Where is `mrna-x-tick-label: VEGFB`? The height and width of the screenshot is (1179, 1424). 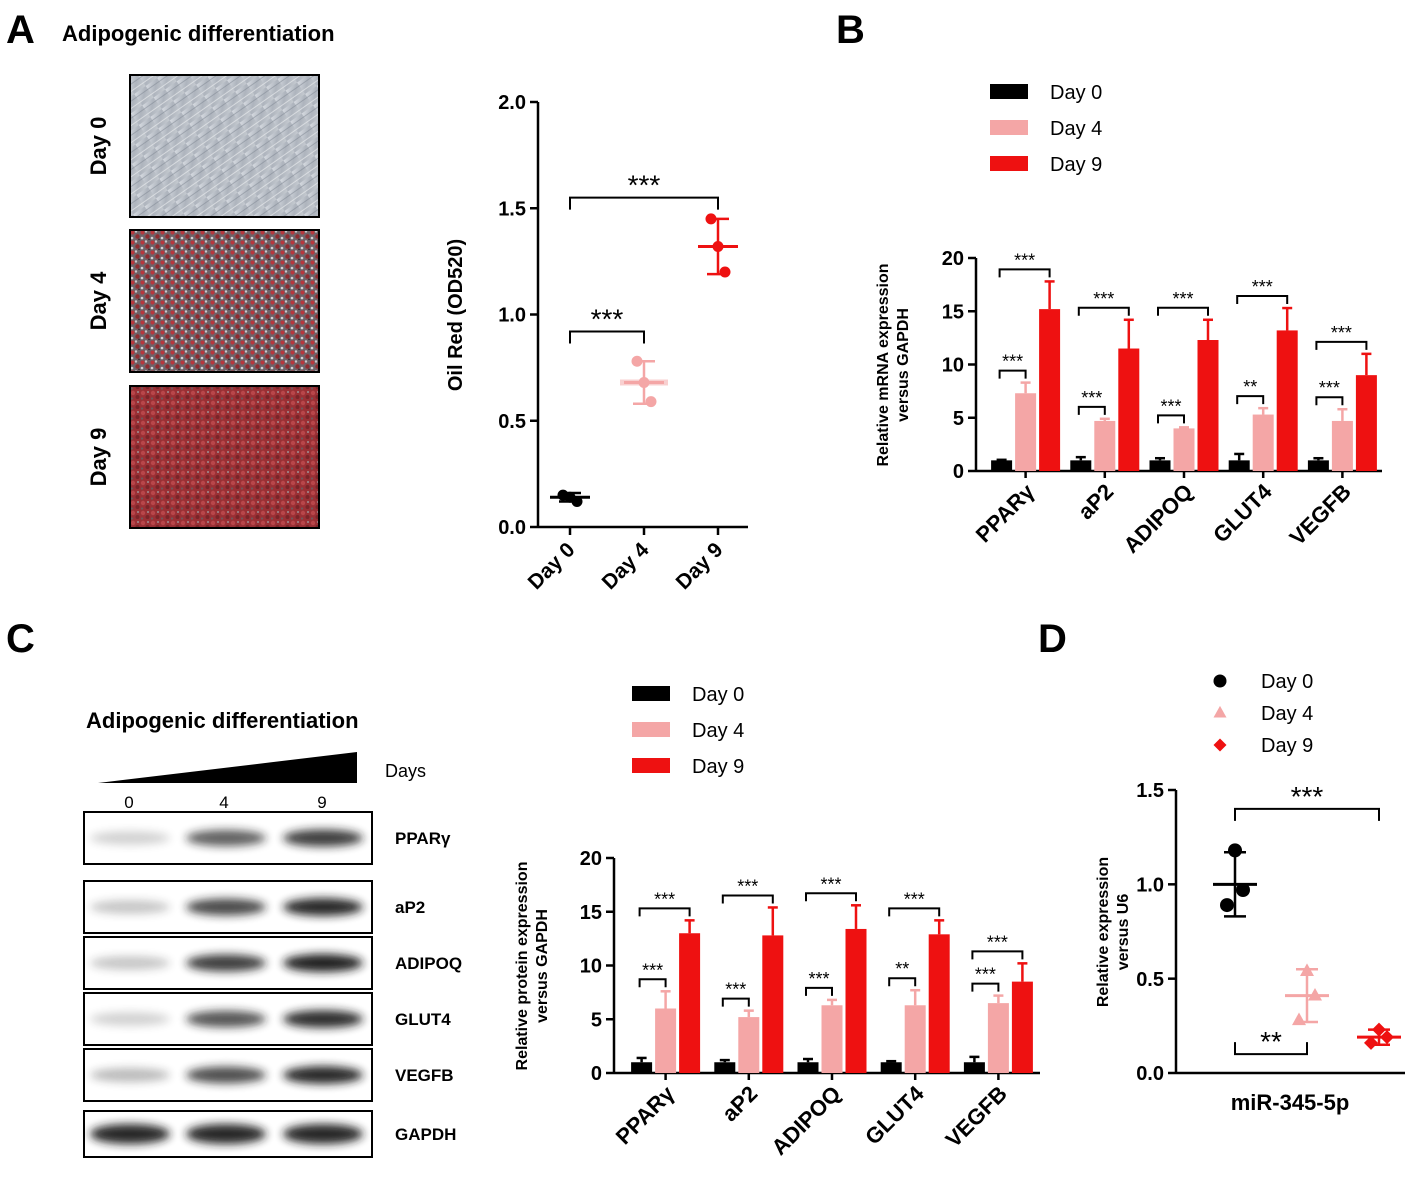
mrna-x-tick-label: VEGFB is located at coordinates (1320, 514).